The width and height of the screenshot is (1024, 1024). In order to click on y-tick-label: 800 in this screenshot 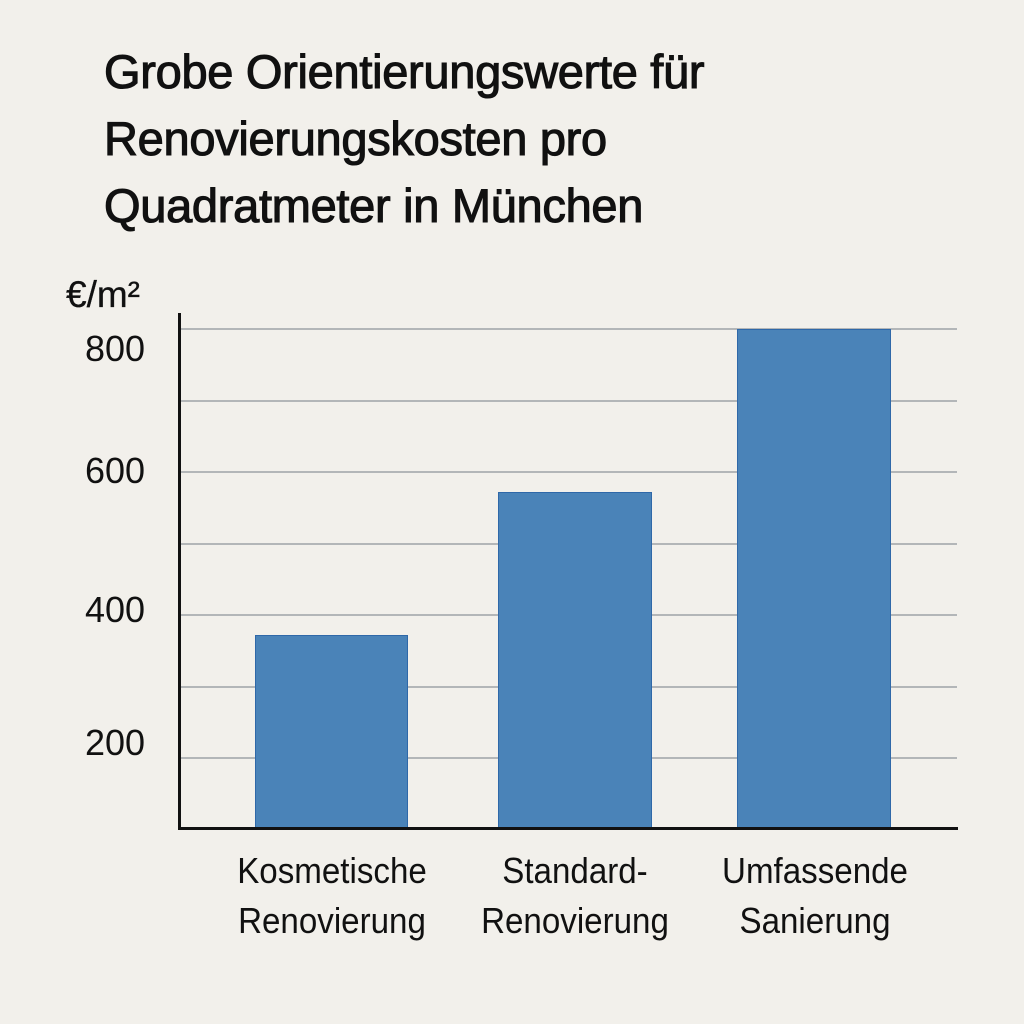, I will do `click(115, 348)`.